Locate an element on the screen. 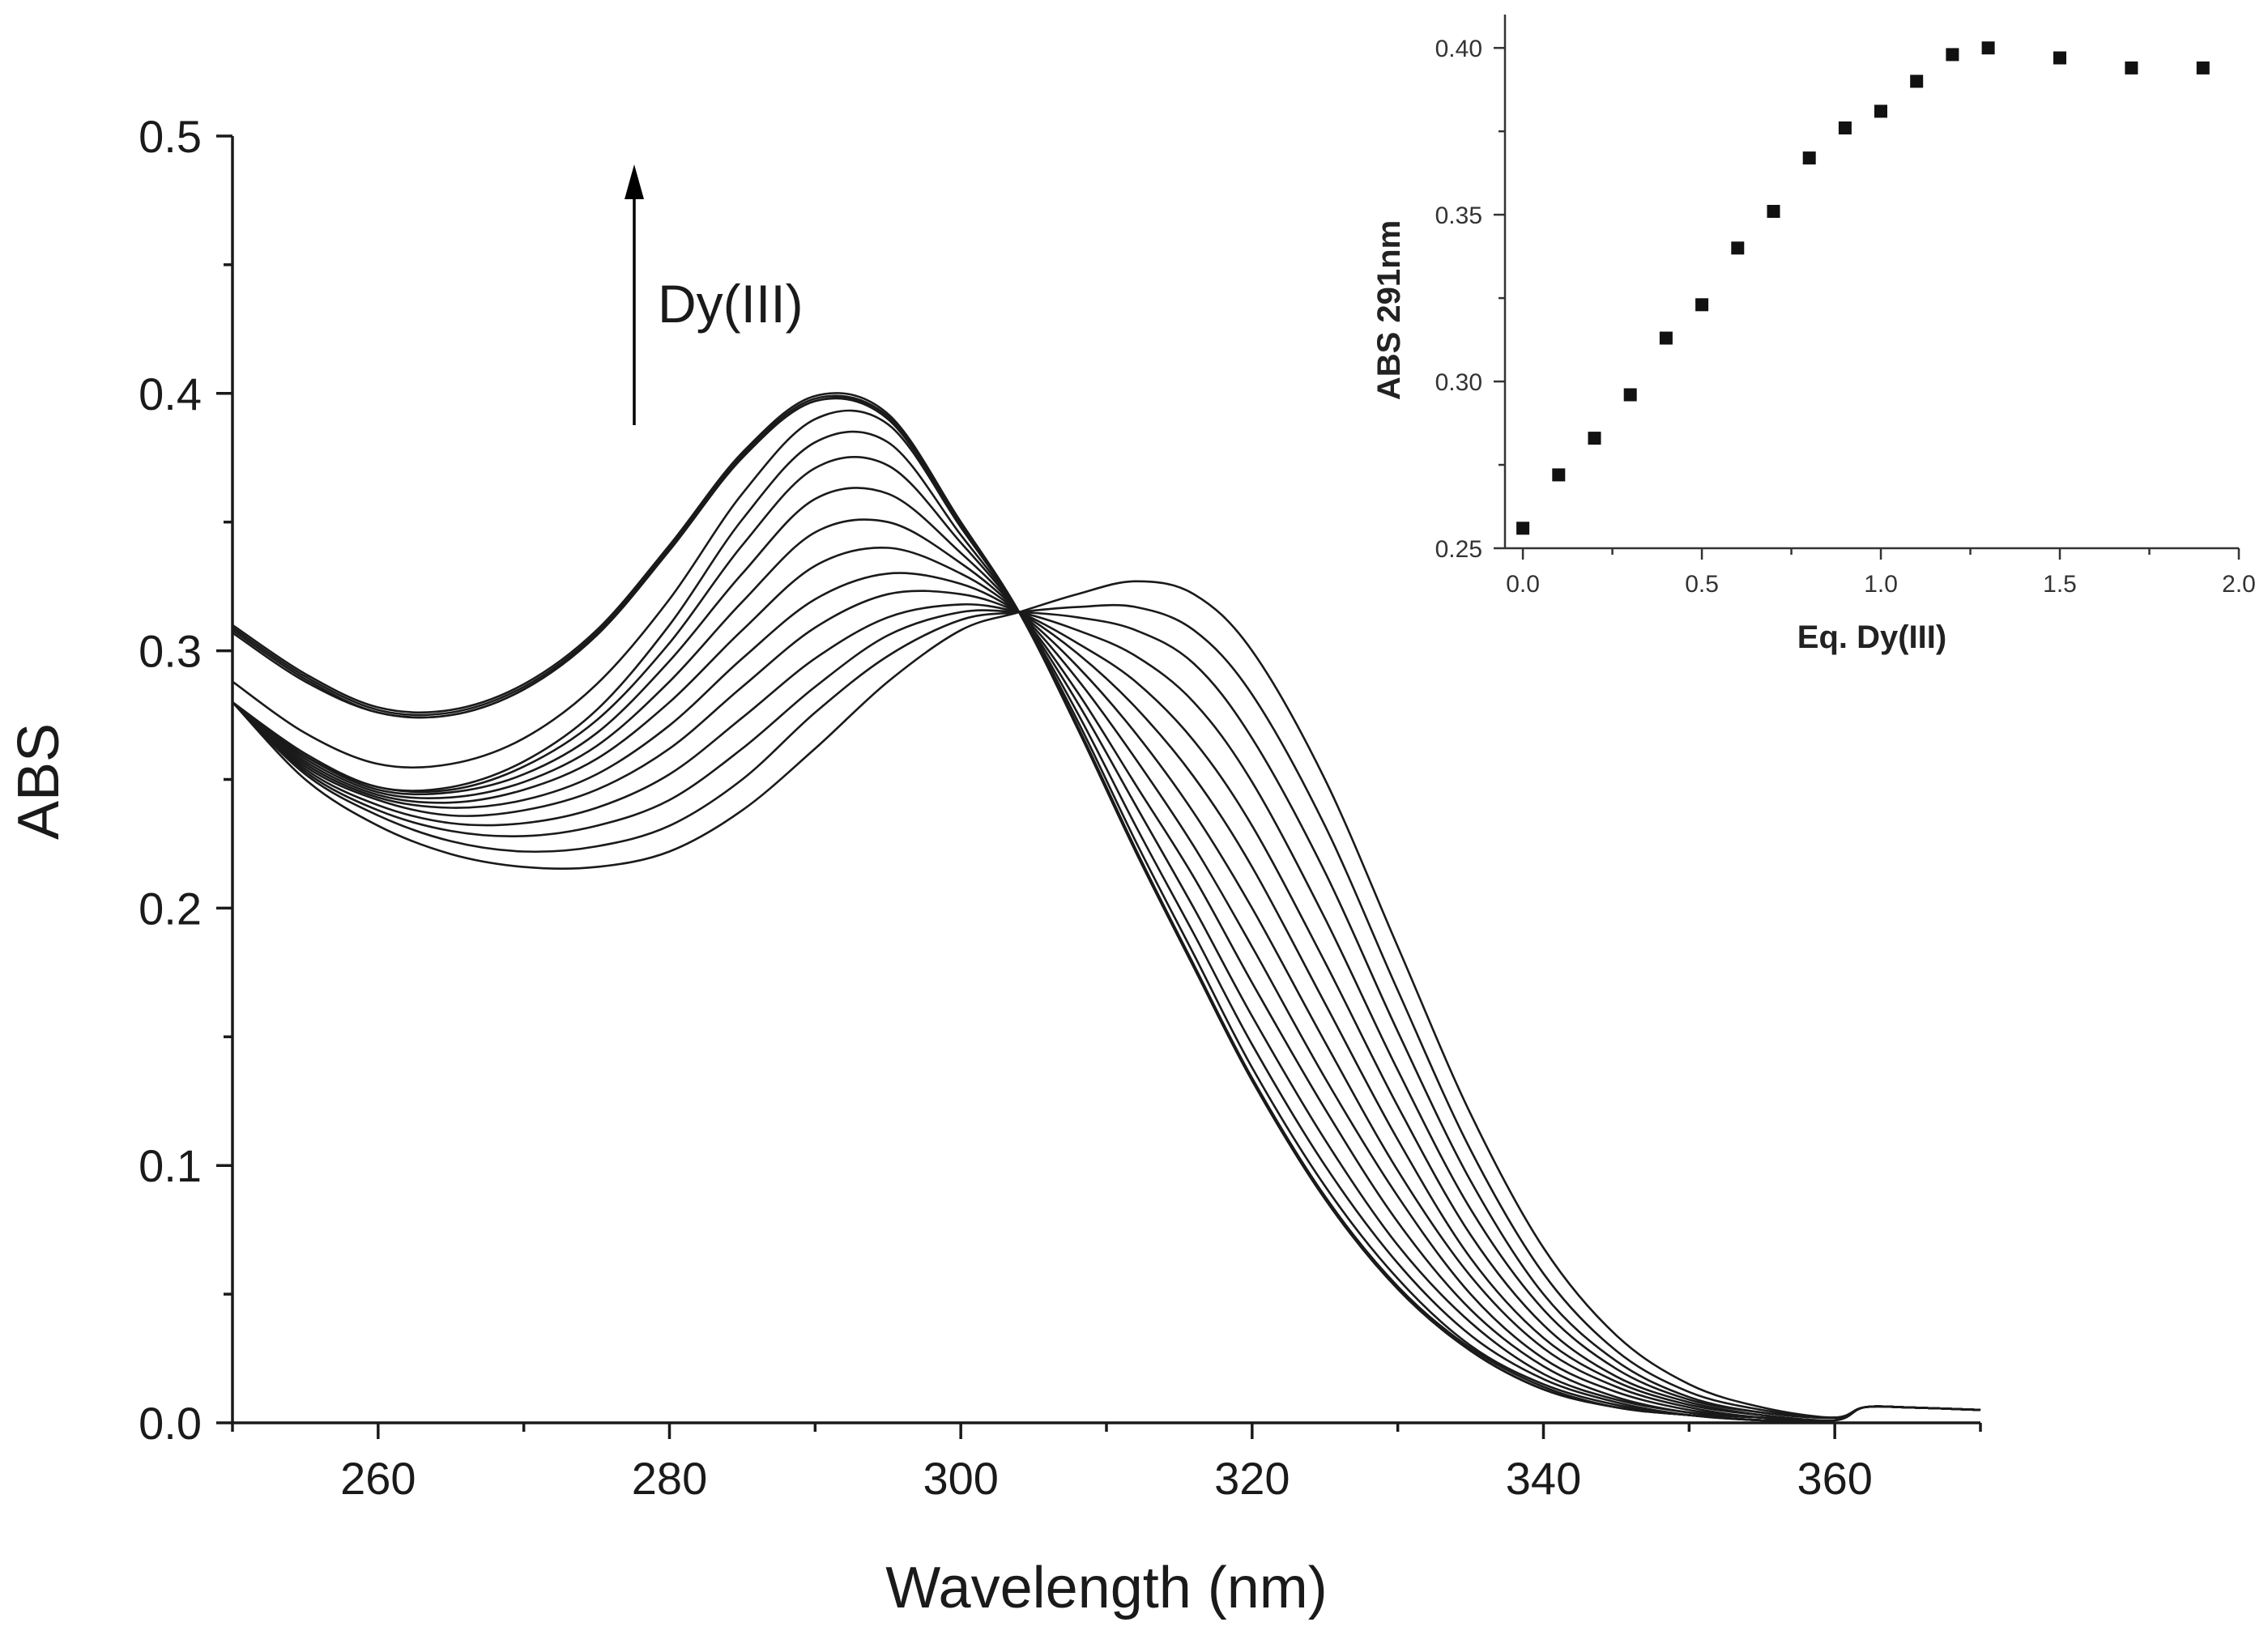 This screenshot has height=1635, width=2268. arrow-head is located at coordinates (634, 181).